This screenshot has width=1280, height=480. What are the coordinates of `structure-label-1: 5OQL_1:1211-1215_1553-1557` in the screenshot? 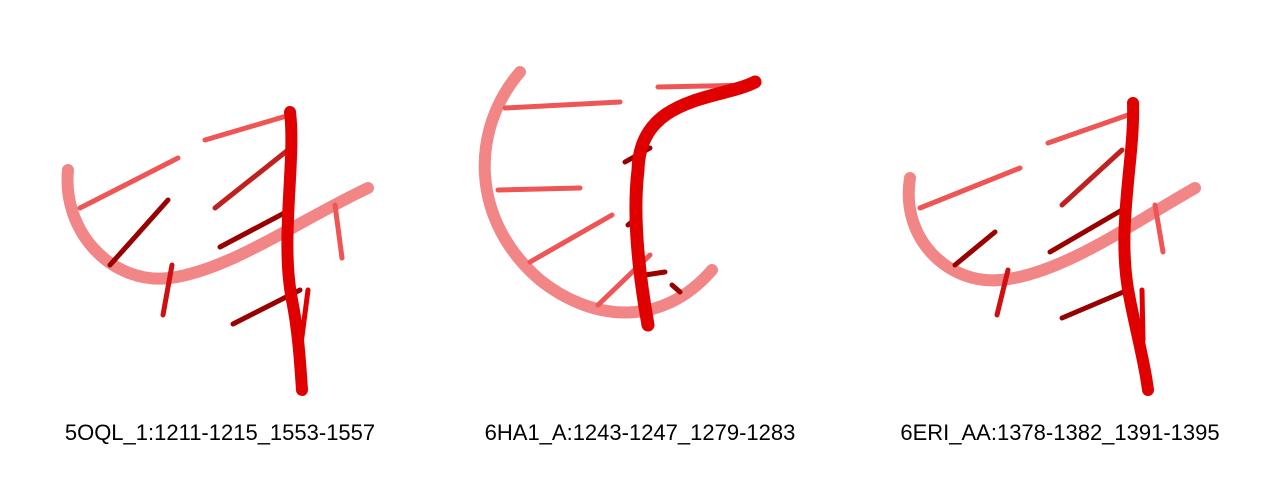 It's located at (220, 432).